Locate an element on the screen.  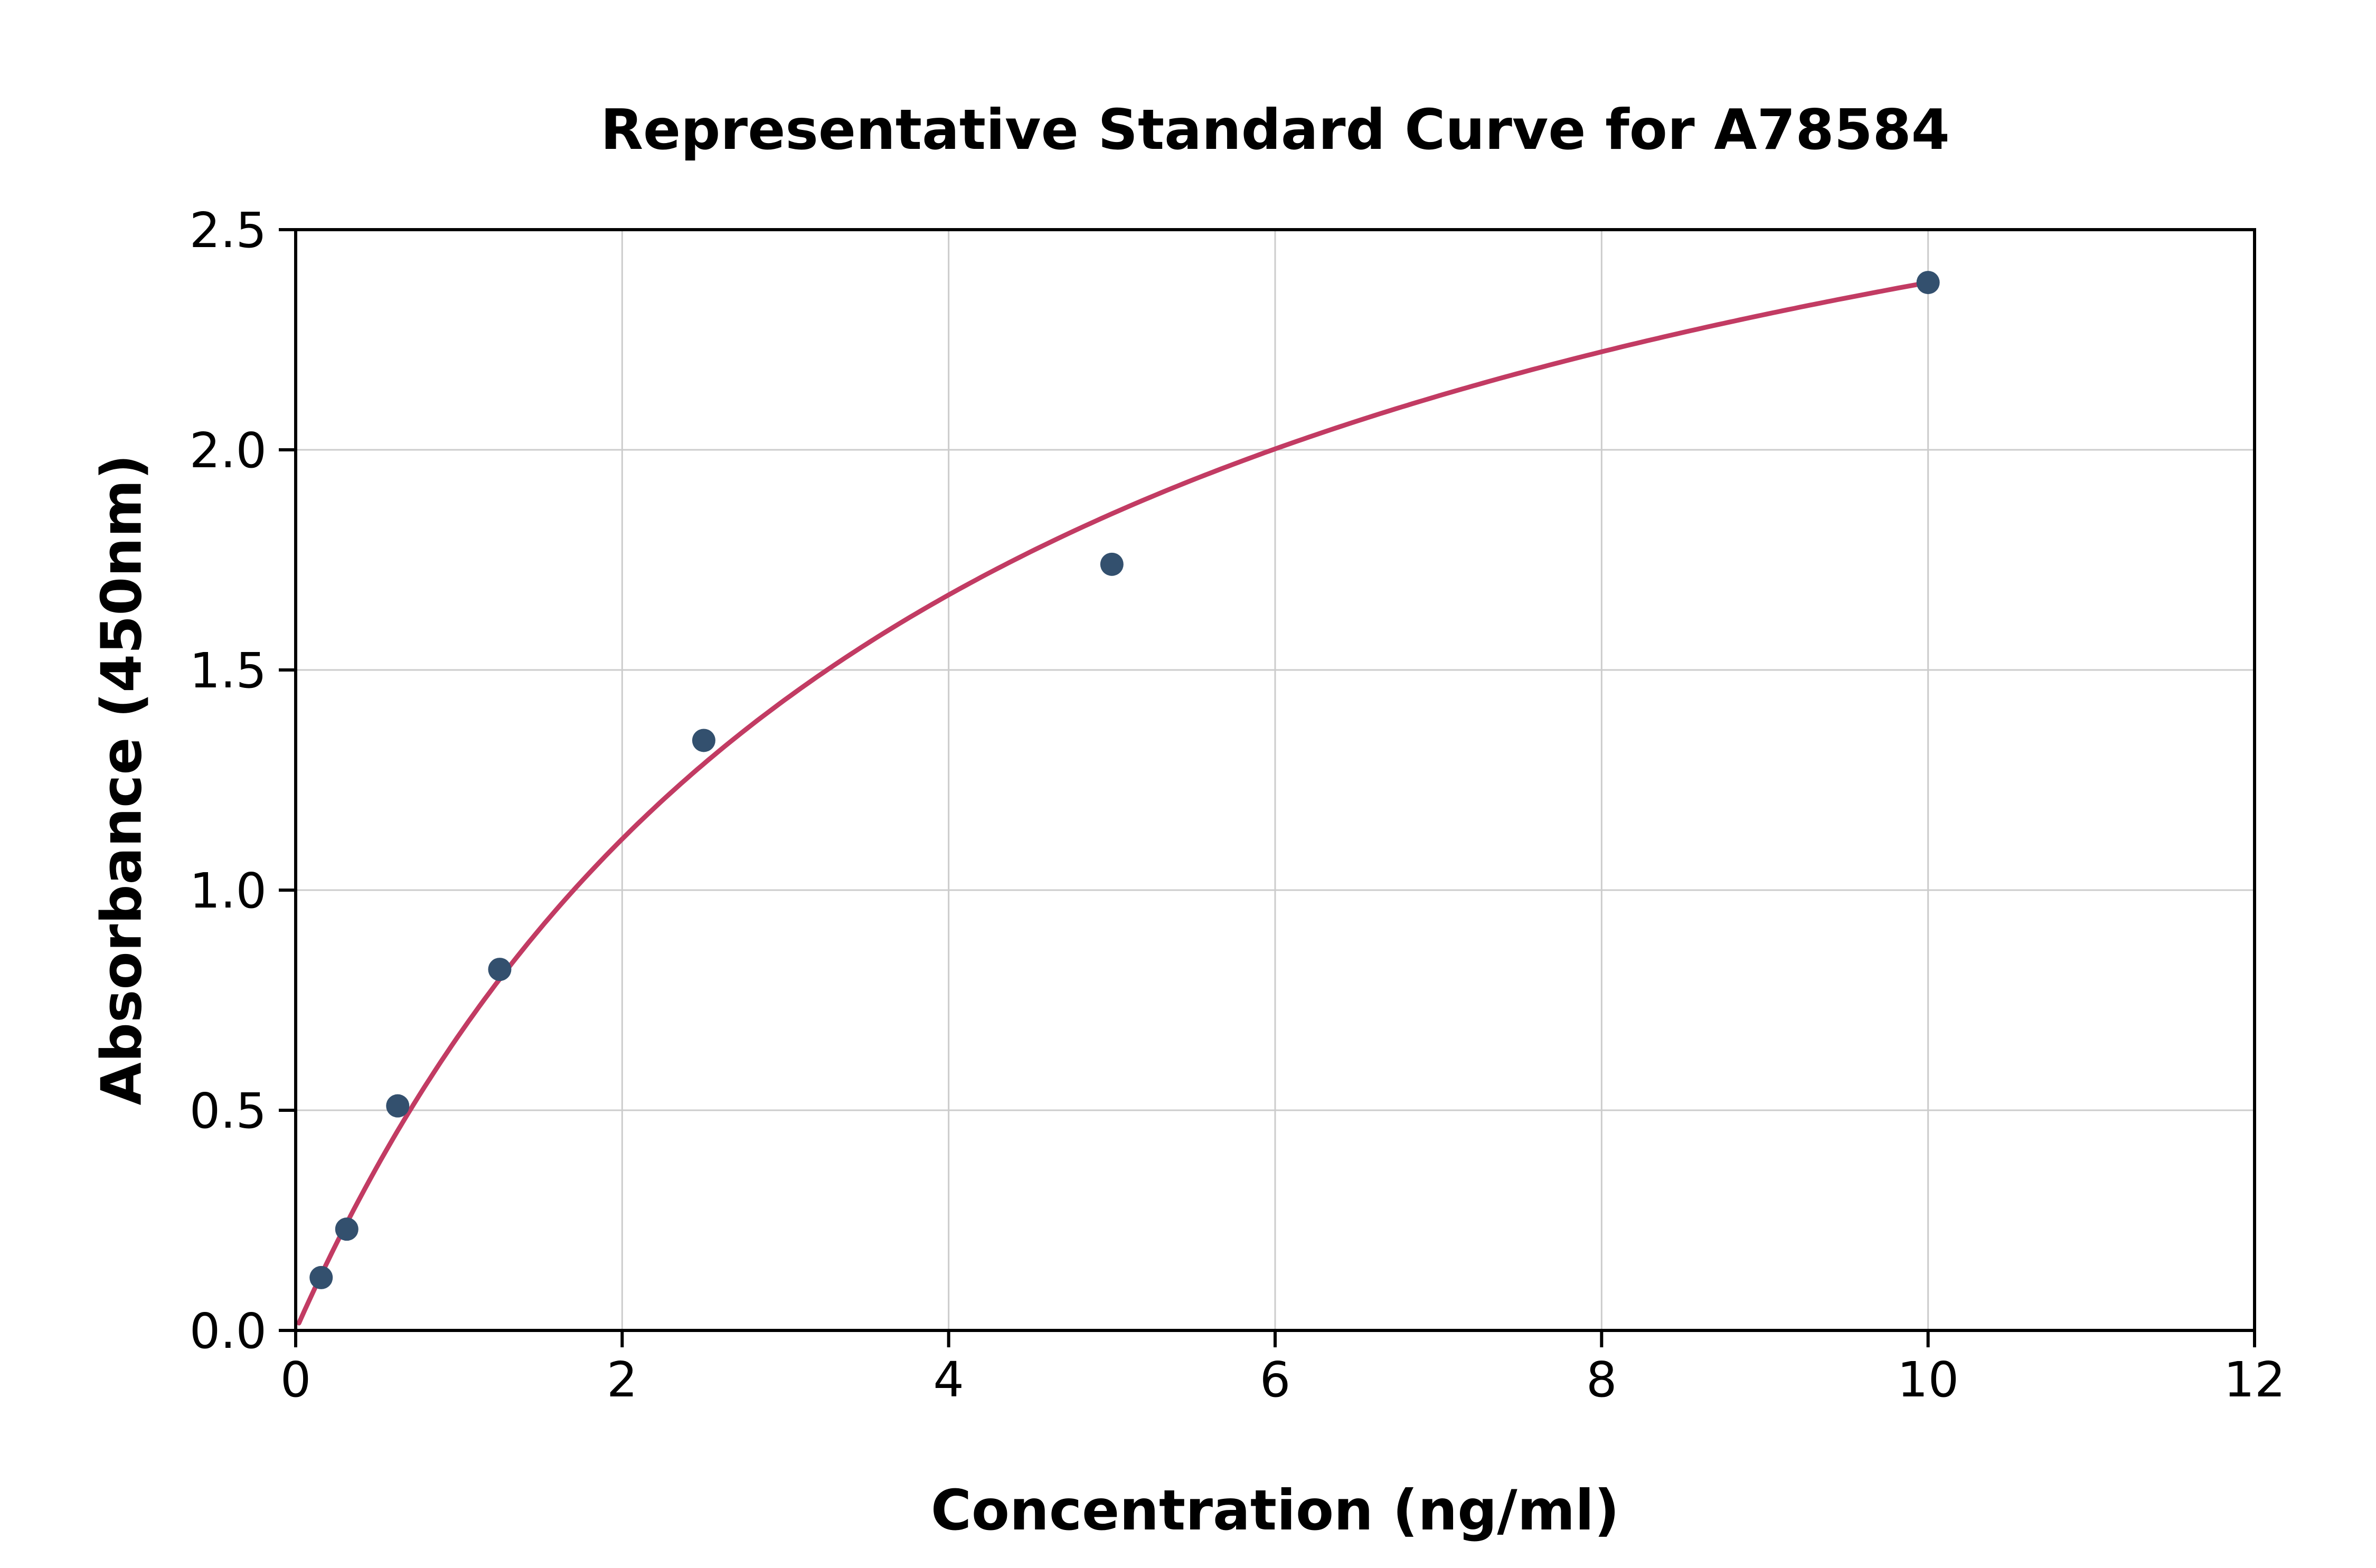
y-tick-label: 0.0 is located at coordinates (229, 1331).